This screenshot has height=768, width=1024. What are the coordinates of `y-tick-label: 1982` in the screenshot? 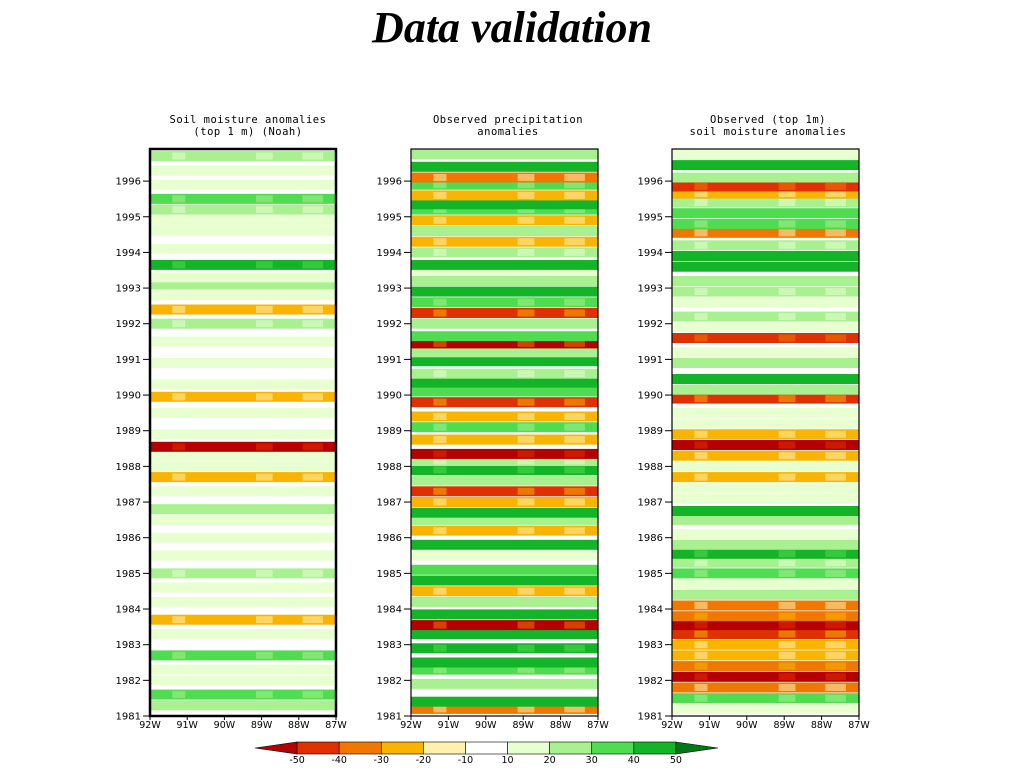 It's located at (650, 681).